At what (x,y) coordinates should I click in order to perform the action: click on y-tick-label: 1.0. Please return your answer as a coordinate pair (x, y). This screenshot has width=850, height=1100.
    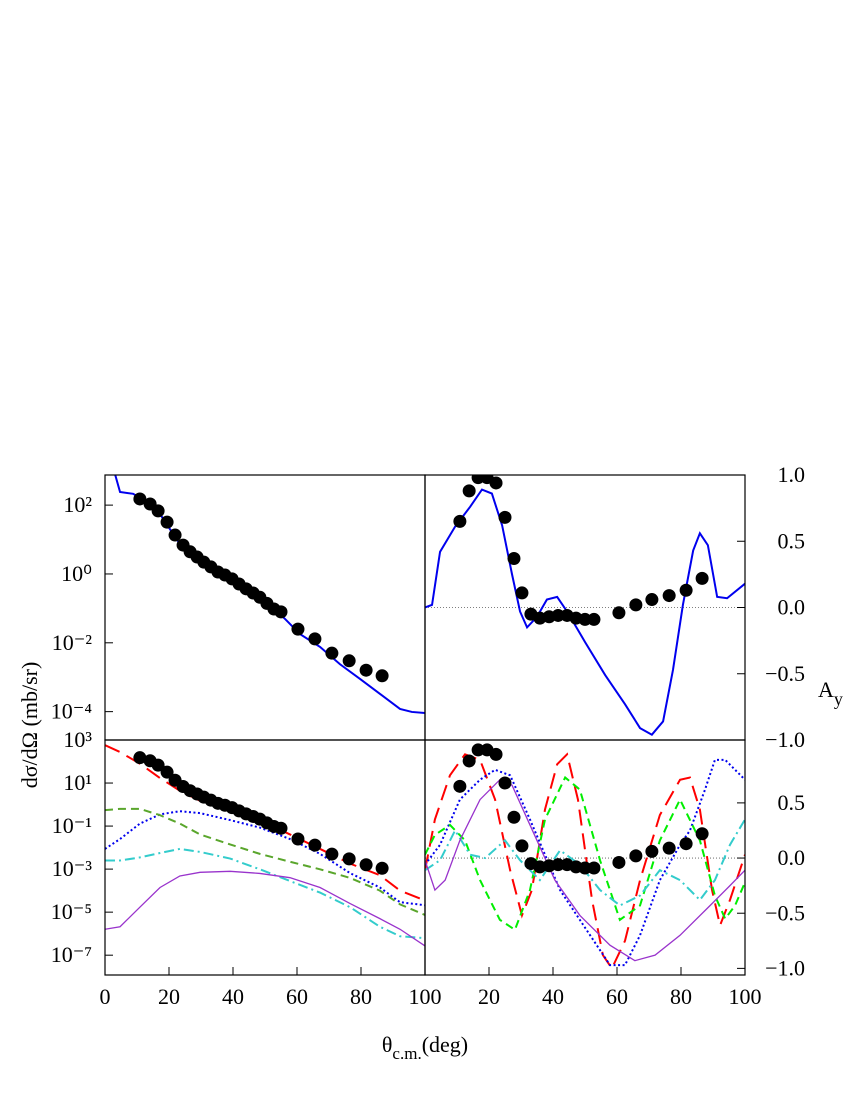
    Looking at the image, I should click on (792, 474).